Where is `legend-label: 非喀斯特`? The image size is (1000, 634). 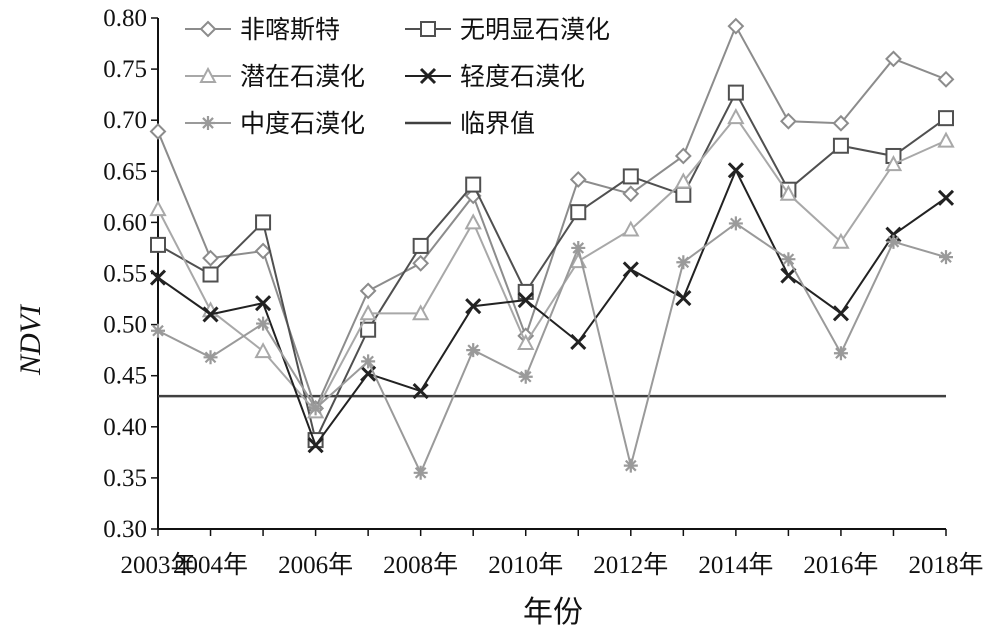
legend-label: 非喀斯特 is located at coordinates (290, 29).